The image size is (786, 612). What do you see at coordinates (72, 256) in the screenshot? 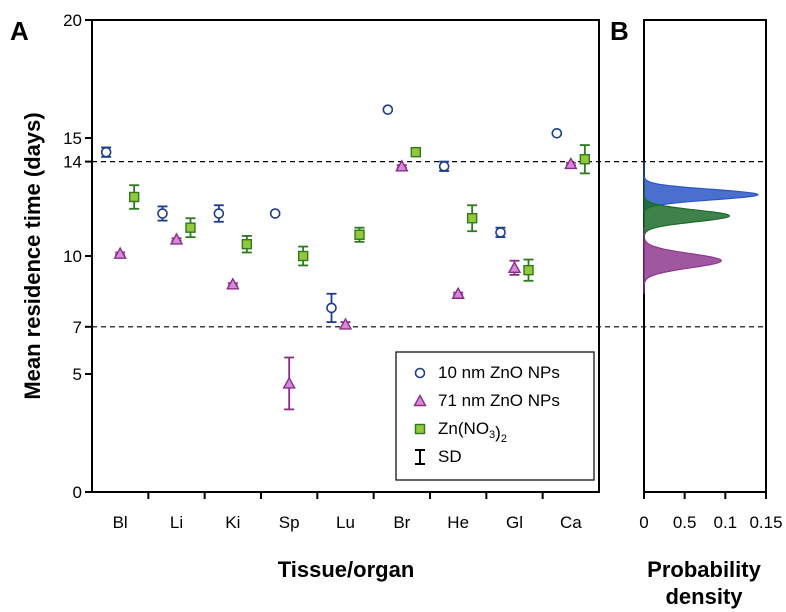
I see `y-tick-label: 10` at bounding box center [72, 256].